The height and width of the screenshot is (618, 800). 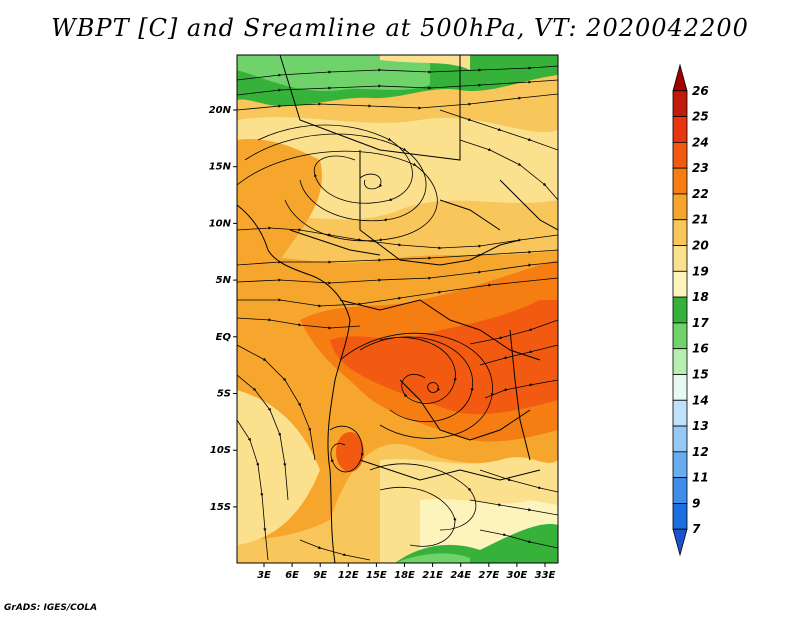 I want to click on colorbar-label: 21, so click(x=700, y=220).